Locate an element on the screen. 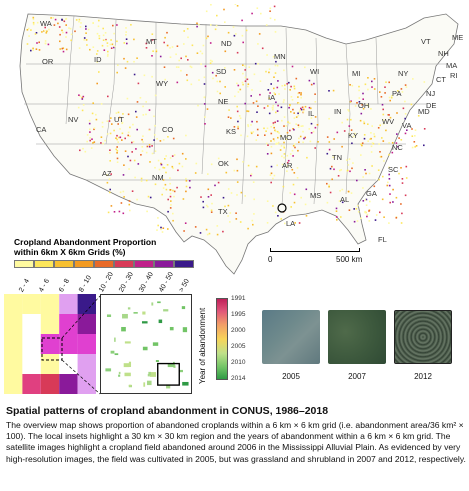 The width and height of the screenshot is (469, 491). scale-bar-line is located at coordinates (315, 250).